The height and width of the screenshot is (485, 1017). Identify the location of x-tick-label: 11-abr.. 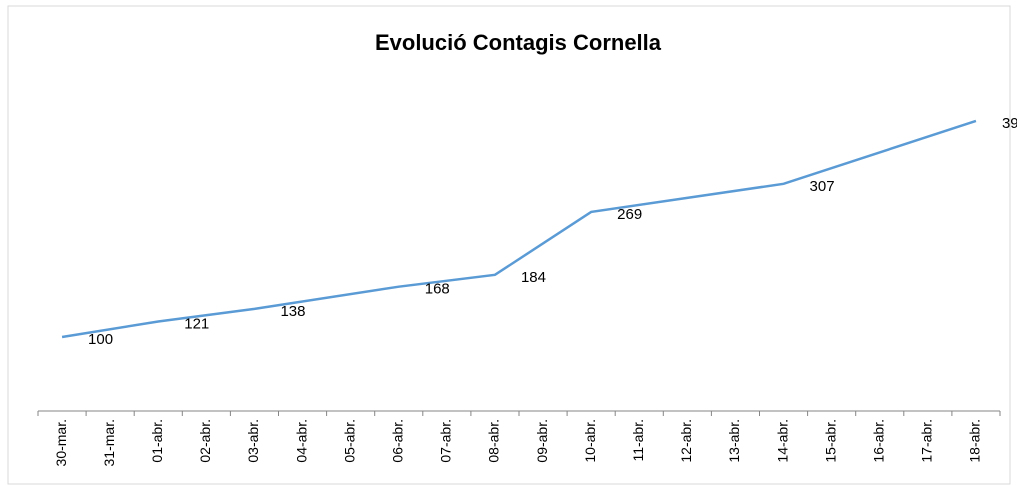
(638, 440).